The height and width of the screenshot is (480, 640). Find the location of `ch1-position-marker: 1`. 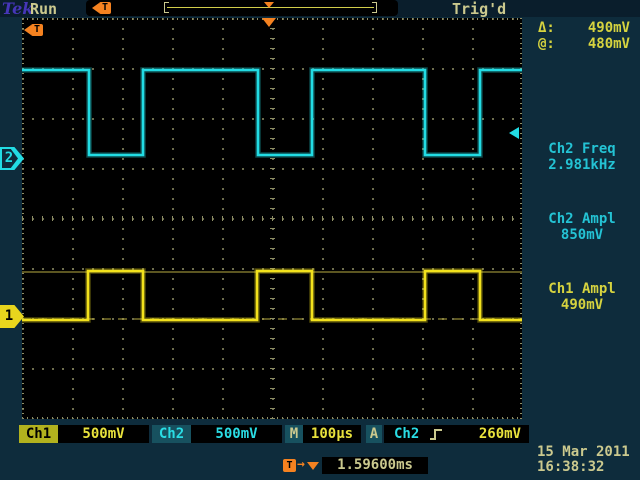

ch1-position-marker: 1 is located at coordinates (12, 316).